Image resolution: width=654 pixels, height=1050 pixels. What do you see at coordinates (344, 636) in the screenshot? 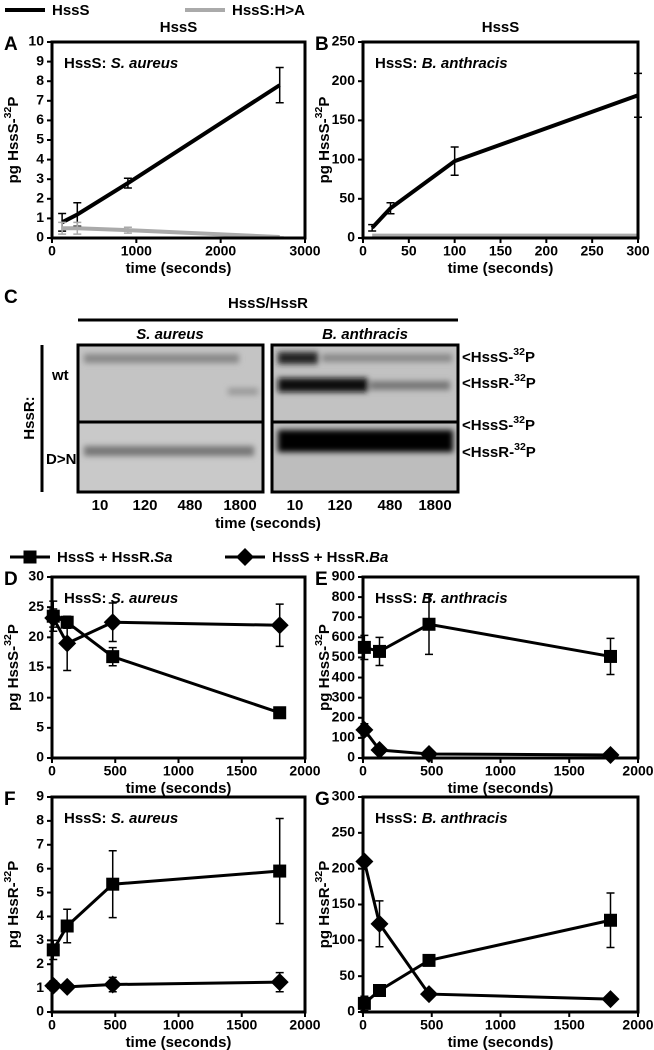
I see `y-tick-label: 600` at bounding box center [344, 636].